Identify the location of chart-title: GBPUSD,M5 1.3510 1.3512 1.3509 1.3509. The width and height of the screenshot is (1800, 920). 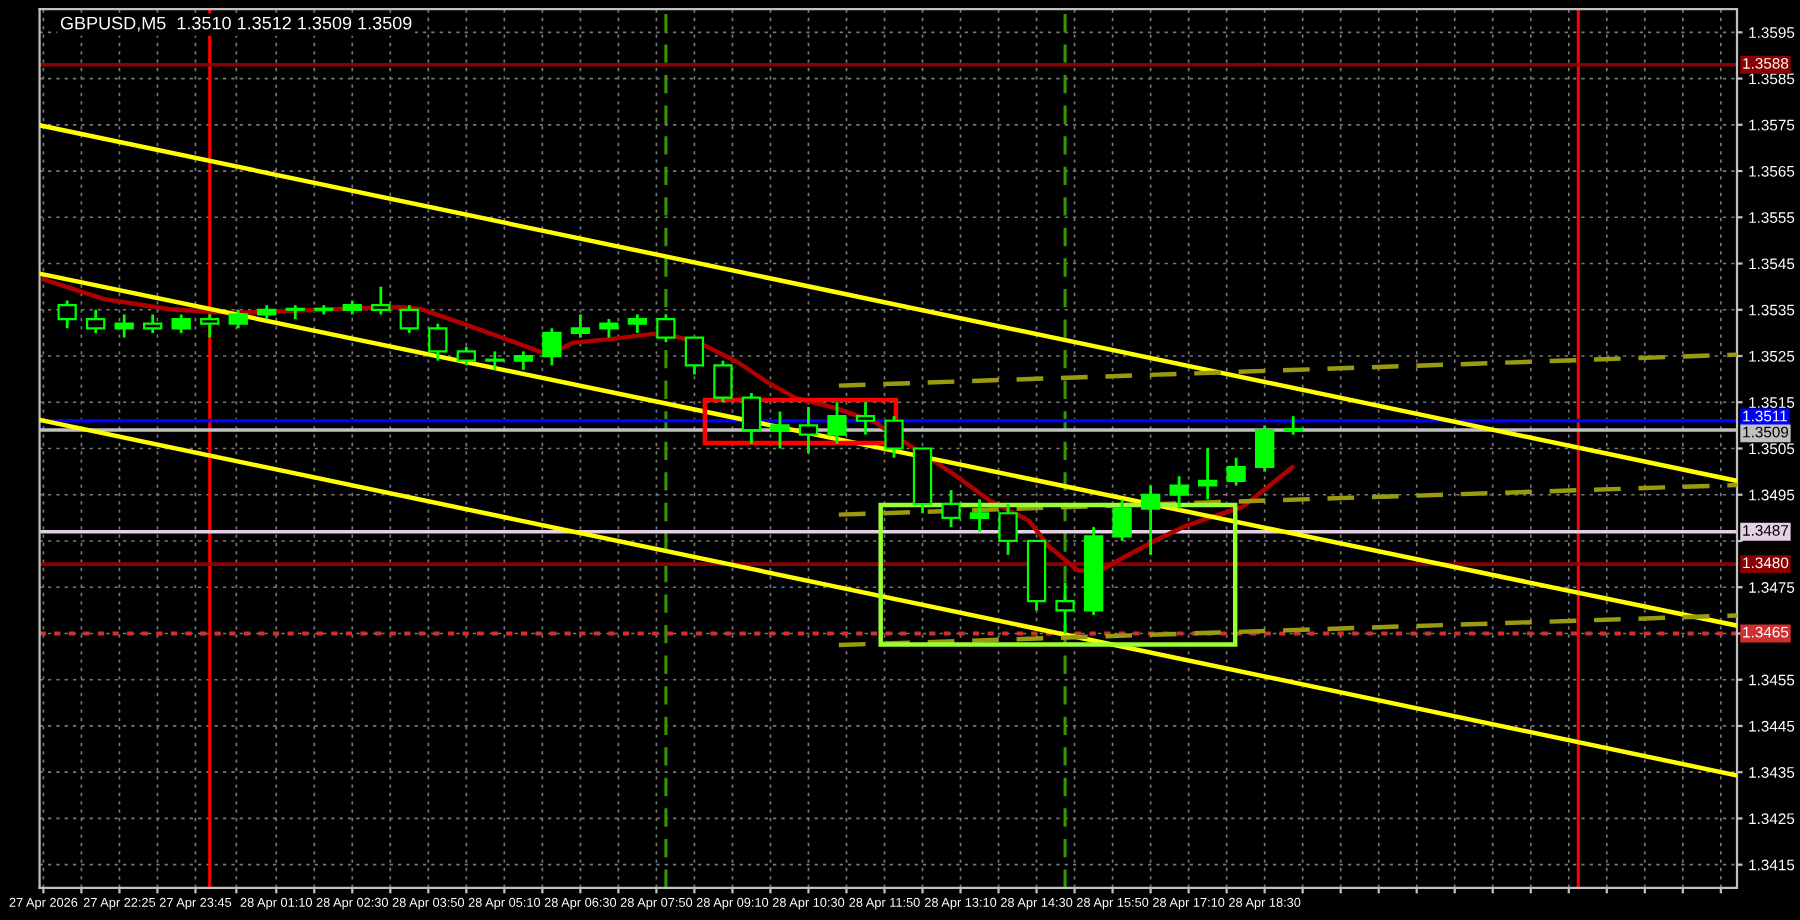
(236, 24).